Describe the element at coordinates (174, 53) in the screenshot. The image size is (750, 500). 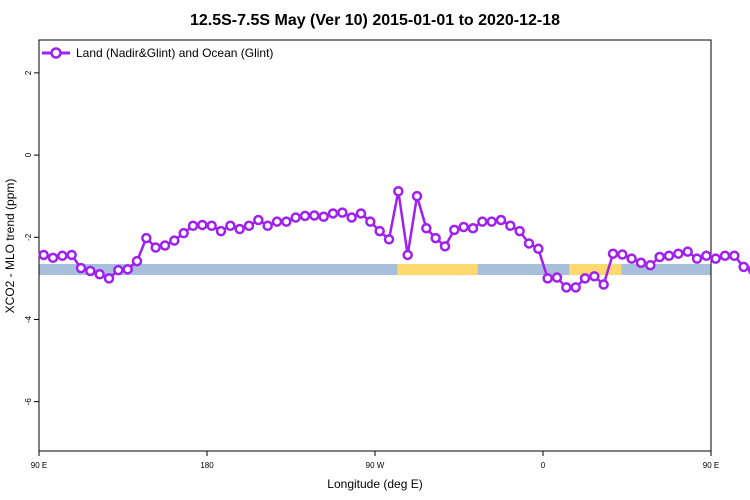
I see `legend-label: Land (Nadir&Glint) and Ocean (Glint)` at that location.